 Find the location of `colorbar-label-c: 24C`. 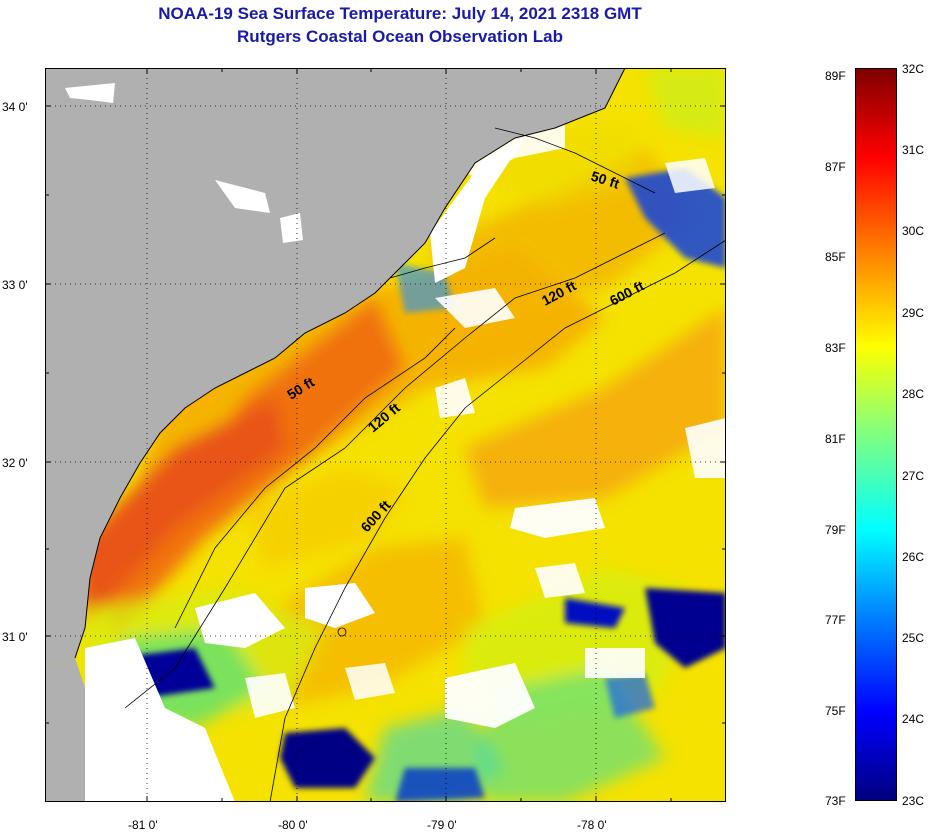

colorbar-label-c: 24C is located at coordinates (913, 719).